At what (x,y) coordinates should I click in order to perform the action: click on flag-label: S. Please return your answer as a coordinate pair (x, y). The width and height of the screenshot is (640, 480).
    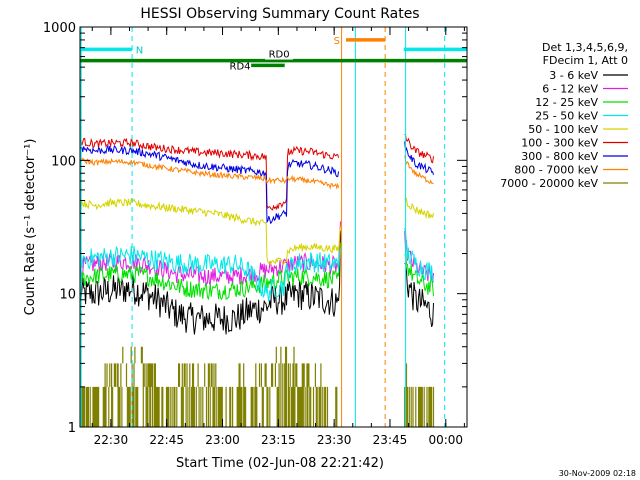
    Looking at the image, I should click on (337, 41).